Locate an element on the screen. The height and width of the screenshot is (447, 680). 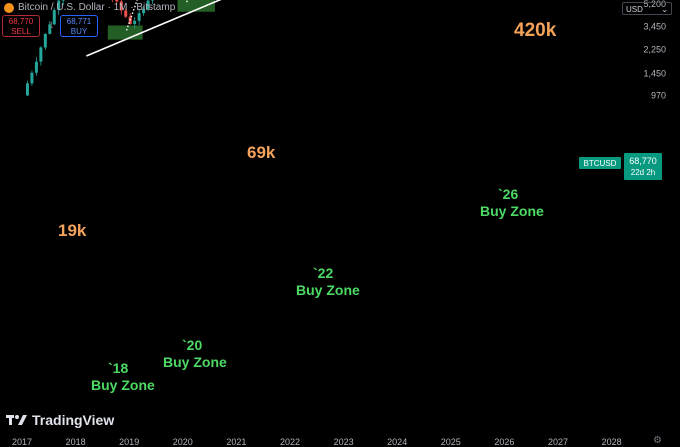
chevron-down-icon: ⌄ is located at coordinates (664, 9).